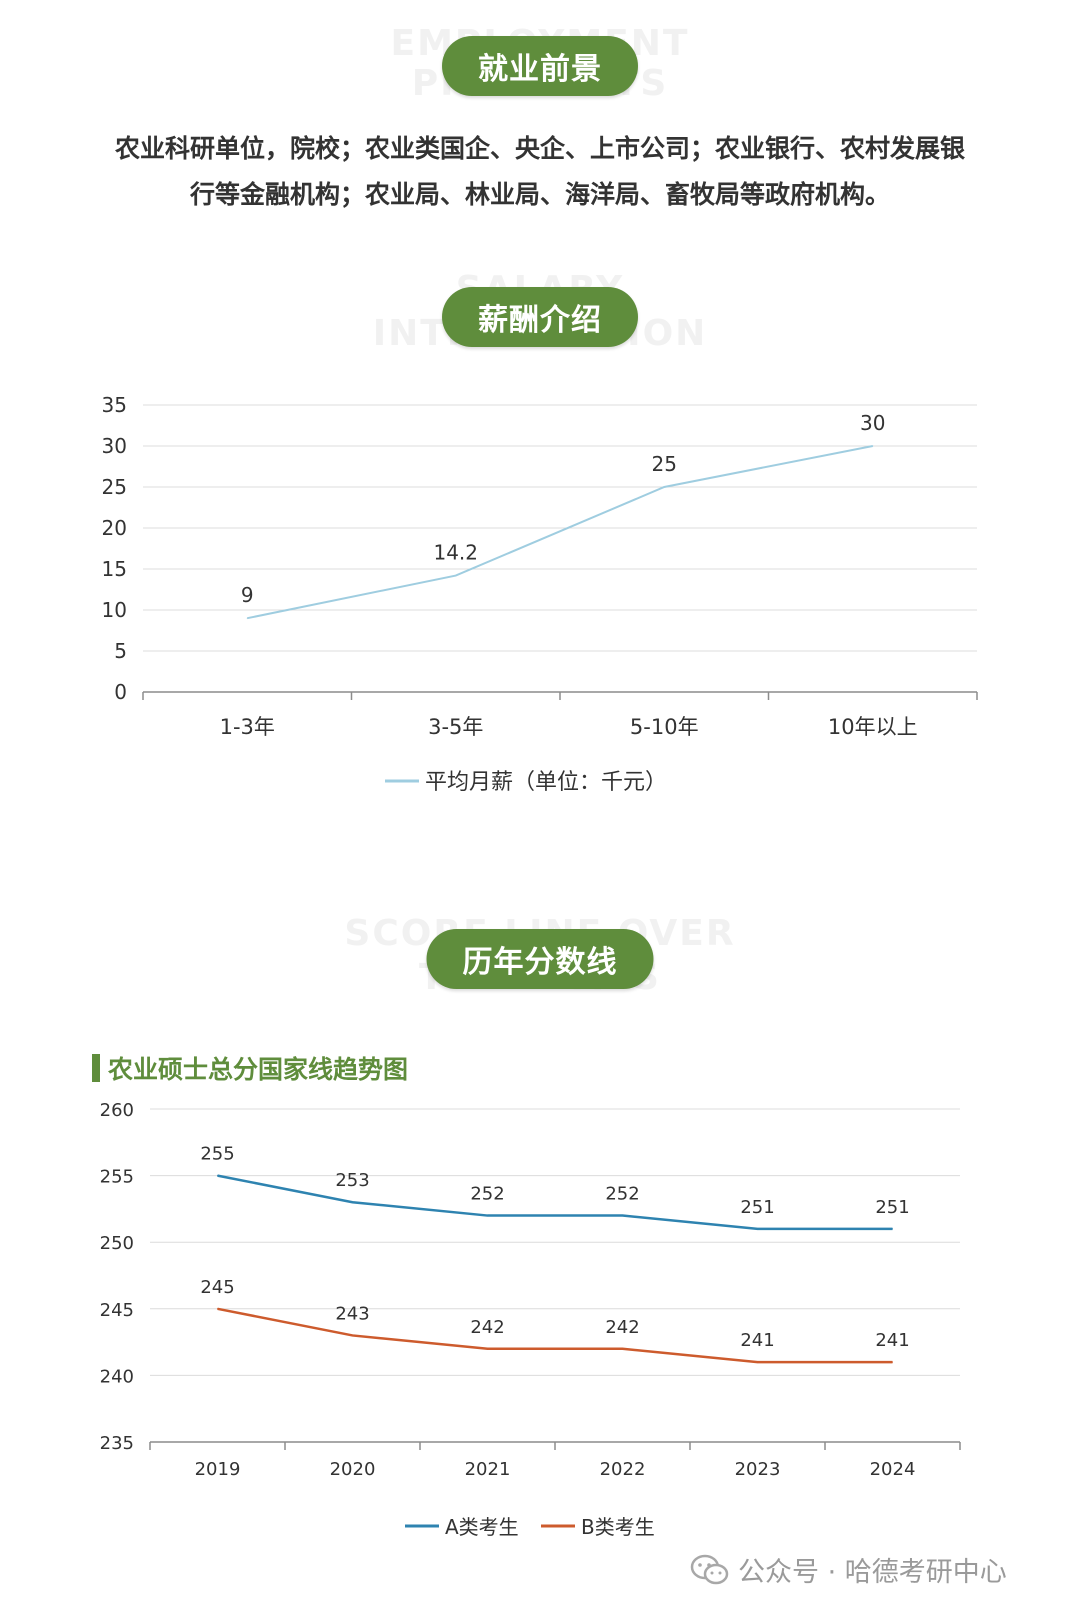 The width and height of the screenshot is (1080, 1613). What do you see at coordinates (114, 446) in the screenshot?
I see `y-tick-label: 30` at bounding box center [114, 446].